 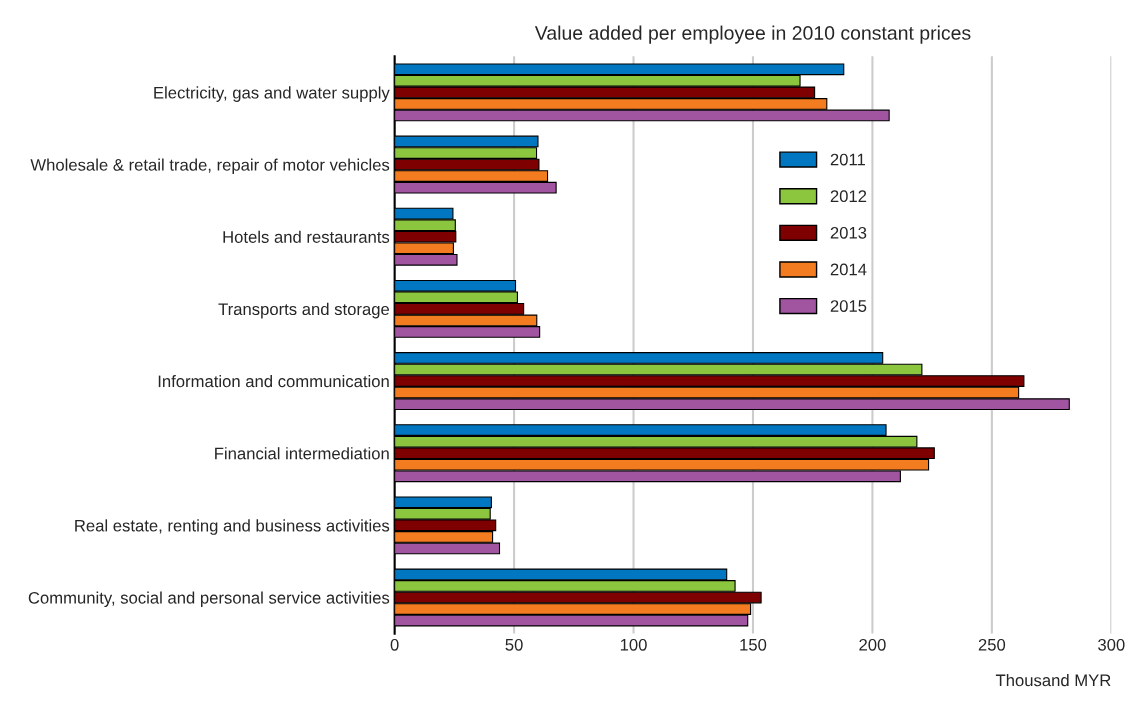 What do you see at coordinates (633, 644) in the screenshot?
I see `x-tick-label: 100` at bounding box center [633, 644].